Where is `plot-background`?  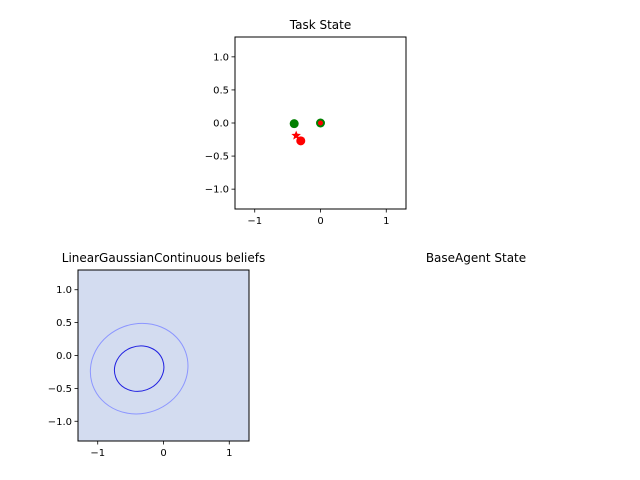 plot-background is located at coordinates (163, 355).